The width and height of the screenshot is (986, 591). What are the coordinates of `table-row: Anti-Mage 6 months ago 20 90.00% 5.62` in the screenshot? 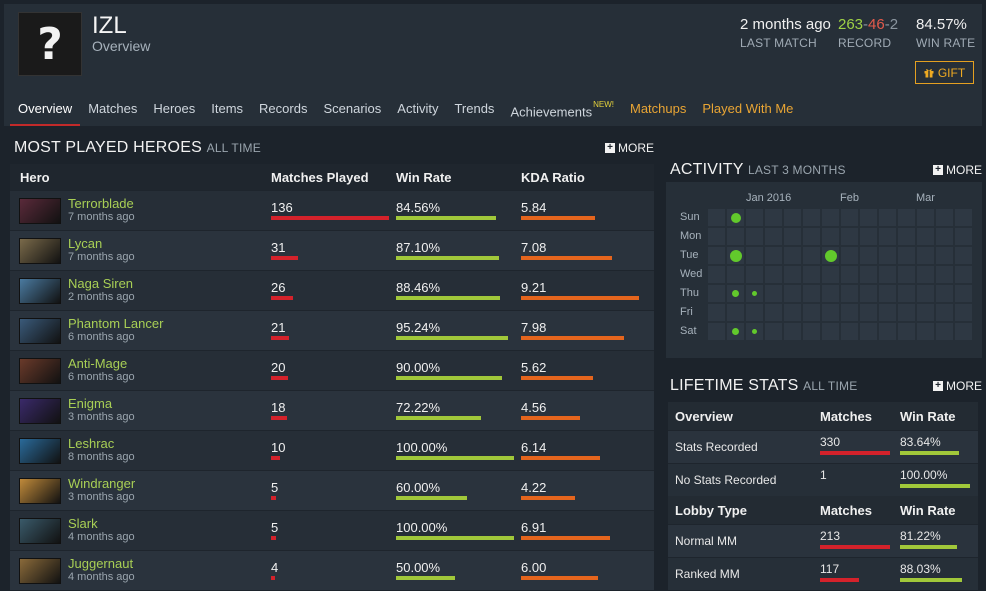 It's located at (332, 370).